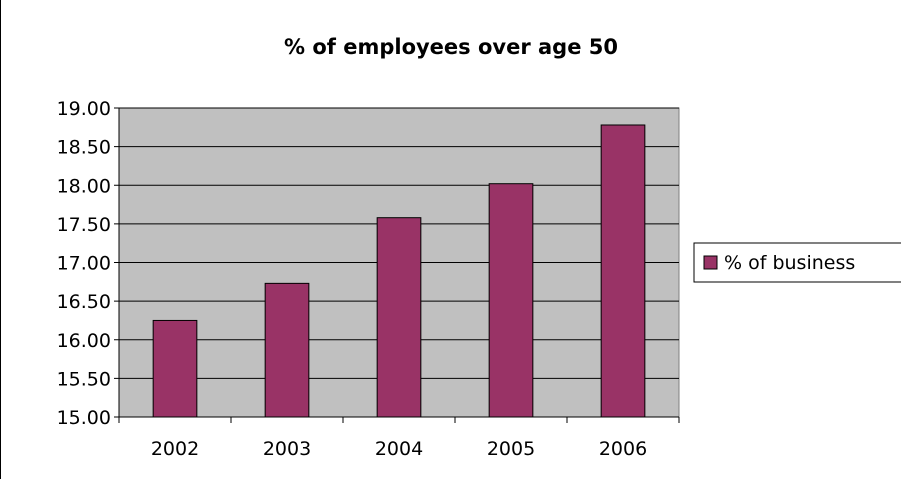  Describe the element at coordinates (84, 302) in the screenshot. I see `y-tick-label: 16.50` at that location.